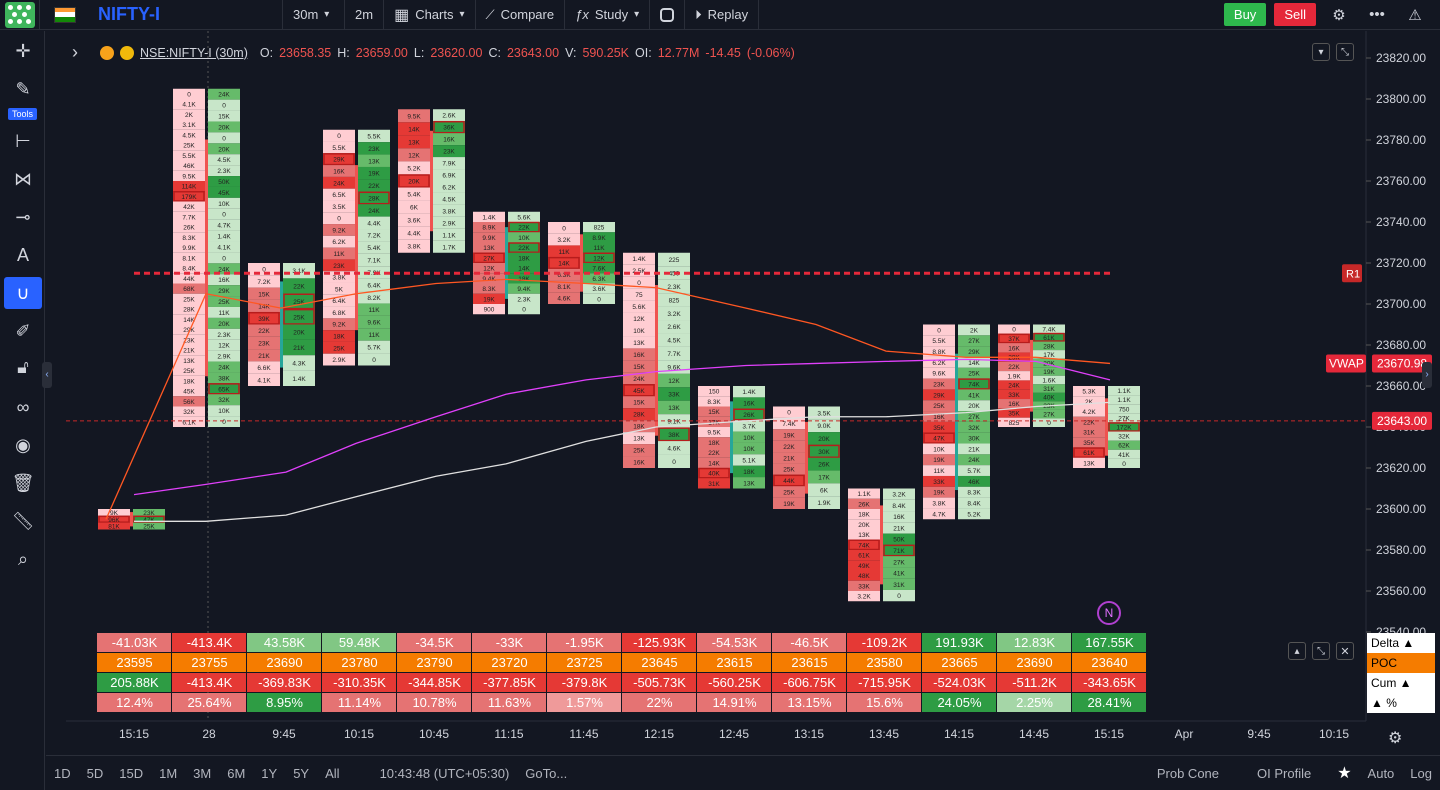 The height and width of the screenshot is (790, 1440). I want to click on range-5y: 5Y, so click(301, 773).